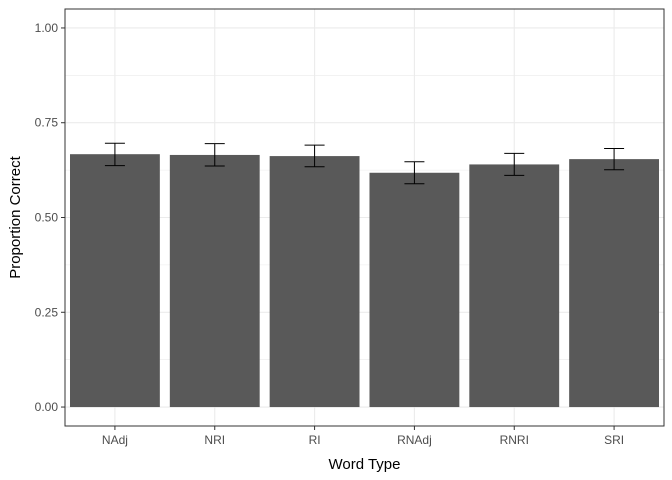  What do you see at coordinates (114, 154) in the screenshot?
I see `error-bar-nadj` at bounding box center [114, 154].